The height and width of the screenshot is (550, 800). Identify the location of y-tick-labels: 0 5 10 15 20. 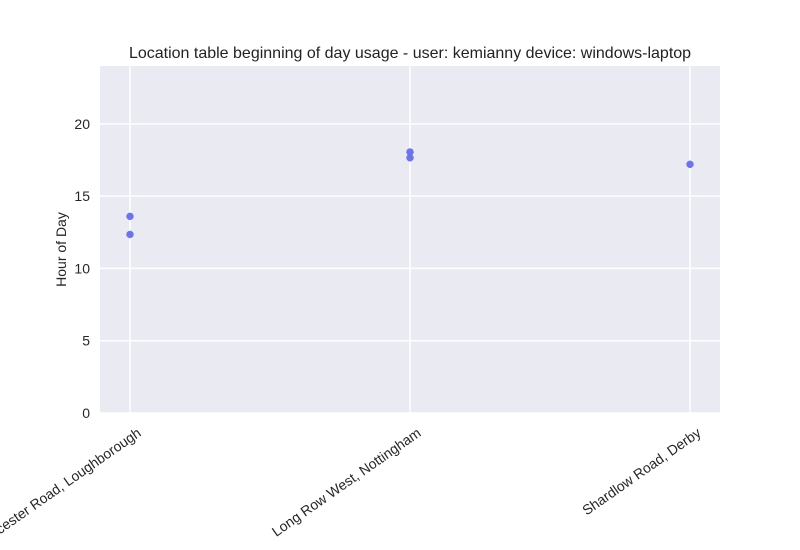
(82, 268).